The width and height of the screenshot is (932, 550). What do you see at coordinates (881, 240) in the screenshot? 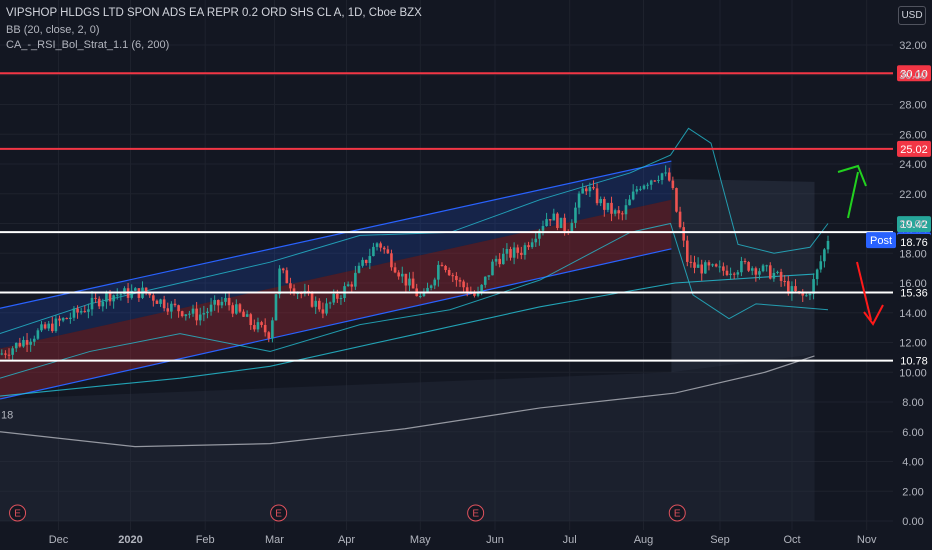
I see `post-badge` at bounding box center [881, 240].